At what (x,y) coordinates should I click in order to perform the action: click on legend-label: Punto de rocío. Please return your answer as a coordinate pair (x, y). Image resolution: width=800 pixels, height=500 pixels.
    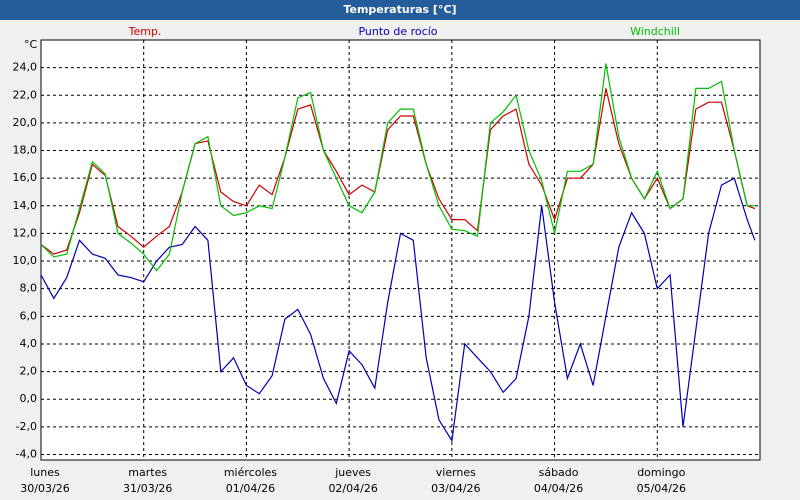
    Looking at the image, I should click on (397, 31).